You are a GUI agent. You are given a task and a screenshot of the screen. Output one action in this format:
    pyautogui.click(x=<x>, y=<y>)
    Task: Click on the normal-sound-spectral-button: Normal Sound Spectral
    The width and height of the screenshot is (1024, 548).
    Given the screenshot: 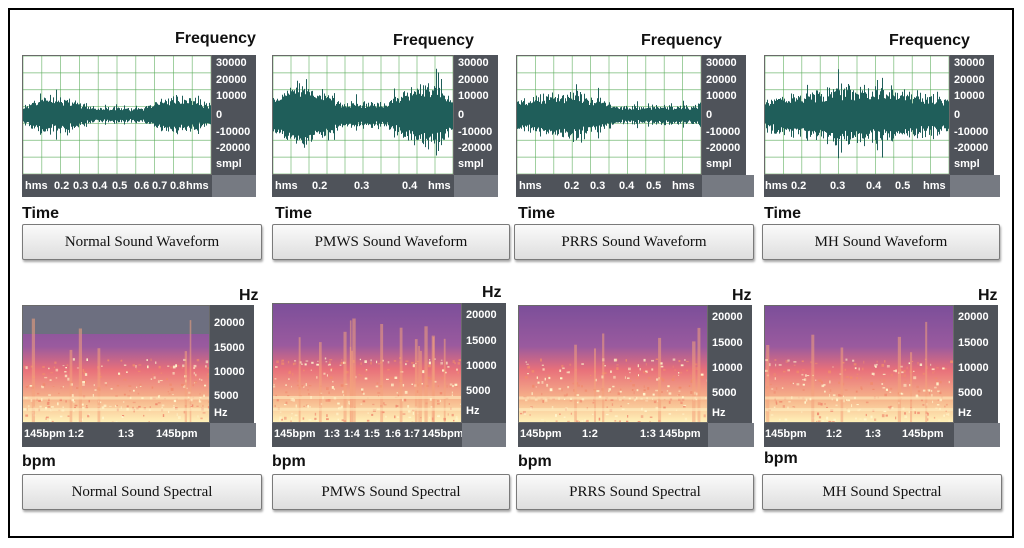 What is the action you would take?
    pyautogui.click(x=142, y=492)
    